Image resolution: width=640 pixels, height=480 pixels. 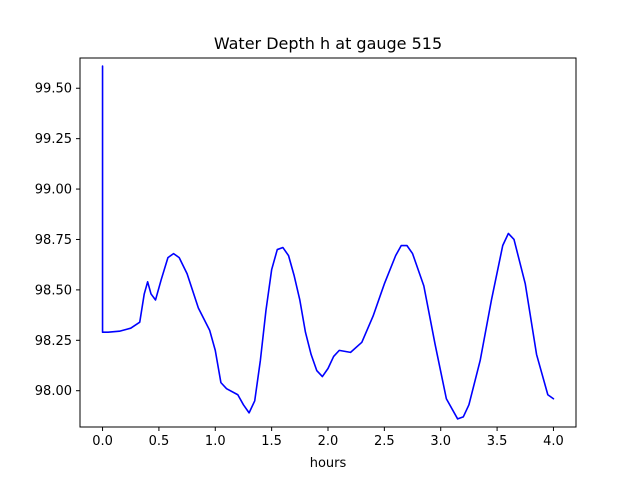 I want to click on x-tick-label: 0.5, so click(x=159, y=441).